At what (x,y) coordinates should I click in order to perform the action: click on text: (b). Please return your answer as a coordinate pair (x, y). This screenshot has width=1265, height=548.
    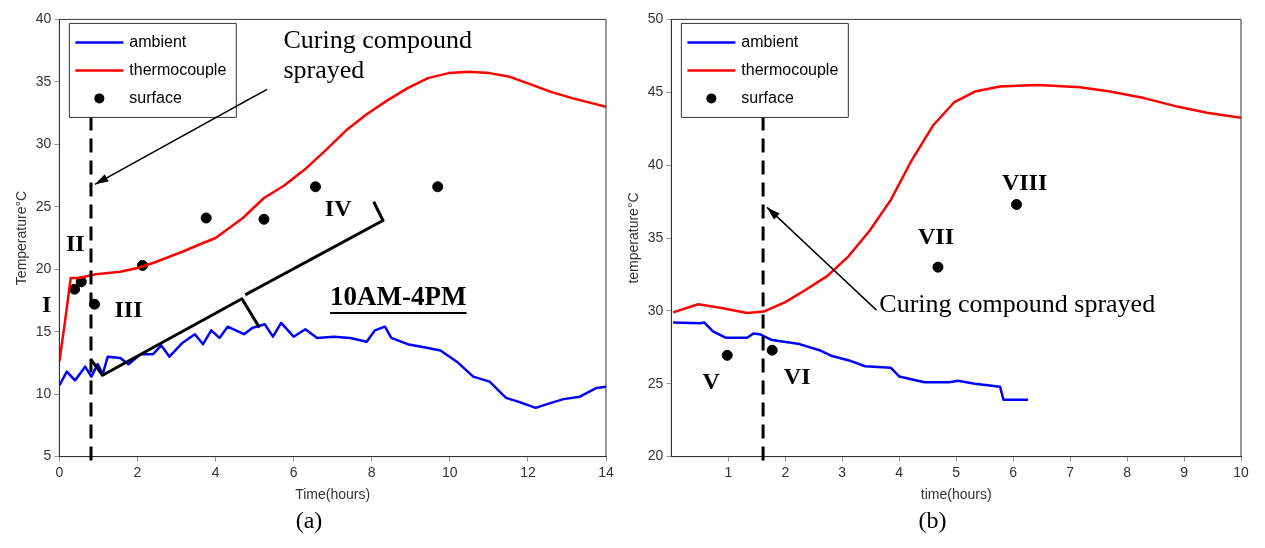
    Looking at the image, I should click on (932, 519).